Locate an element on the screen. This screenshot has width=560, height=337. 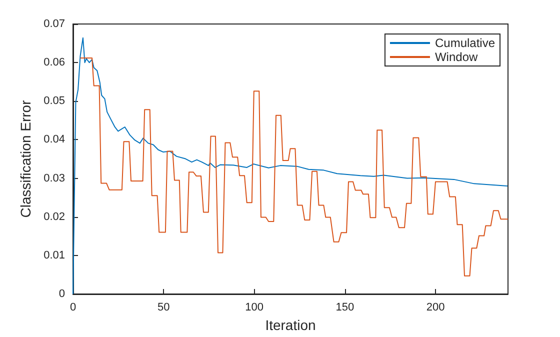
legend-label: Window is located at coordinates (456, 57).